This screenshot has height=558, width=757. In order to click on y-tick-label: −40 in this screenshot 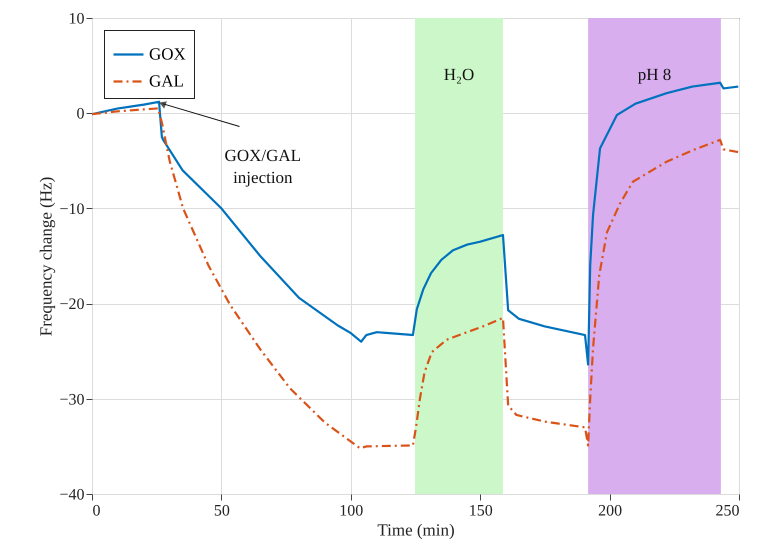, I will do `click(71, 495)`.